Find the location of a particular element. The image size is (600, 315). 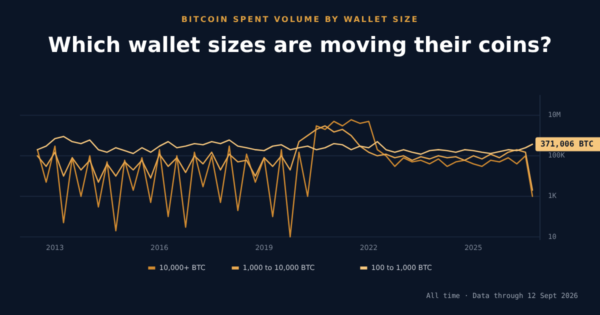

chart-title: Which wallet sizes are moving their coins? is located at coordinates (300, 45).